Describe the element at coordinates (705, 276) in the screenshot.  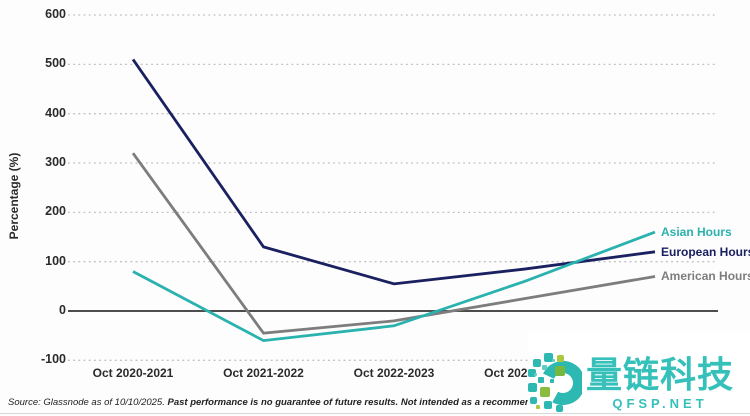
I see `line-label-american-hours: American Hours` at that location.